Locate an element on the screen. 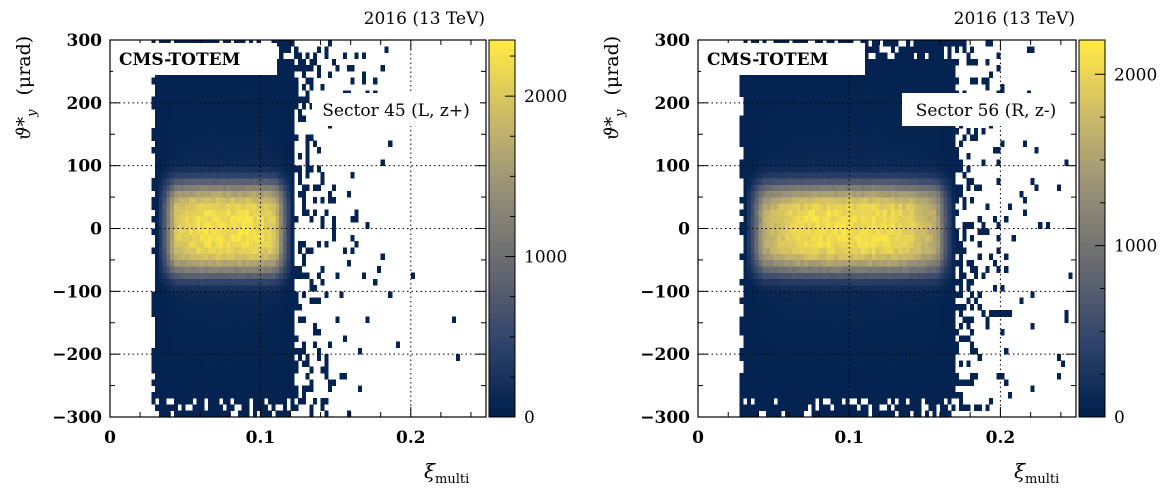 The image size is (1165, 488). experiment-label-bg is located at coordinates (195, 59).